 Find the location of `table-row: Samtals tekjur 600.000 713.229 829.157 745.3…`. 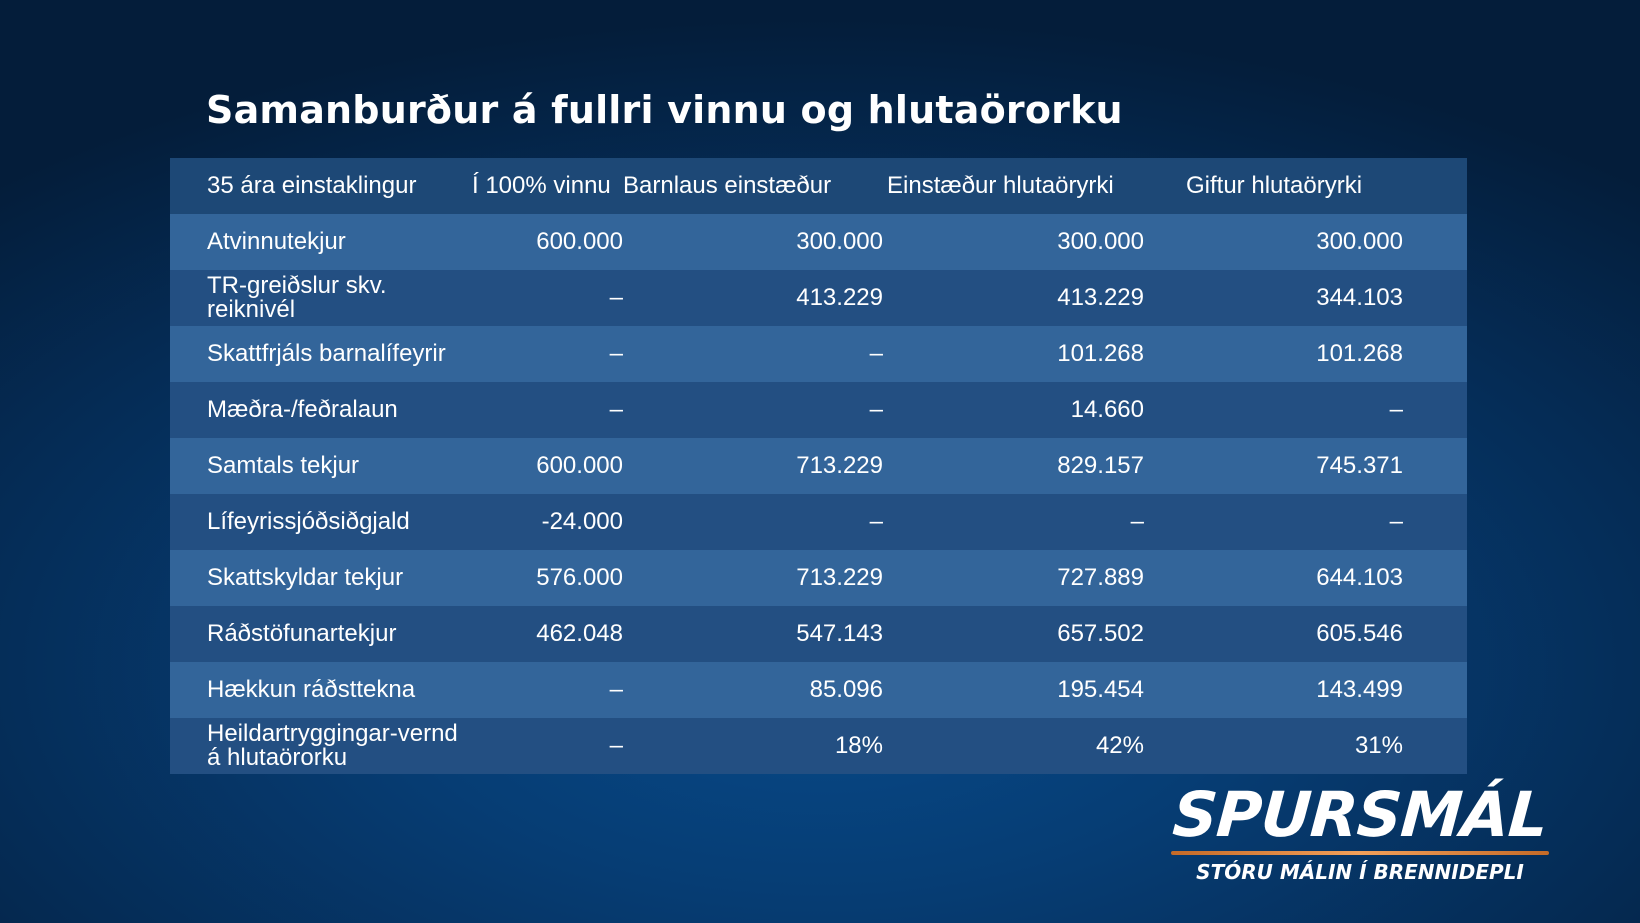

table-row: Samtals tekjur 600.000 713.229 829.157 745.3… is located at coordinates (818, 466).